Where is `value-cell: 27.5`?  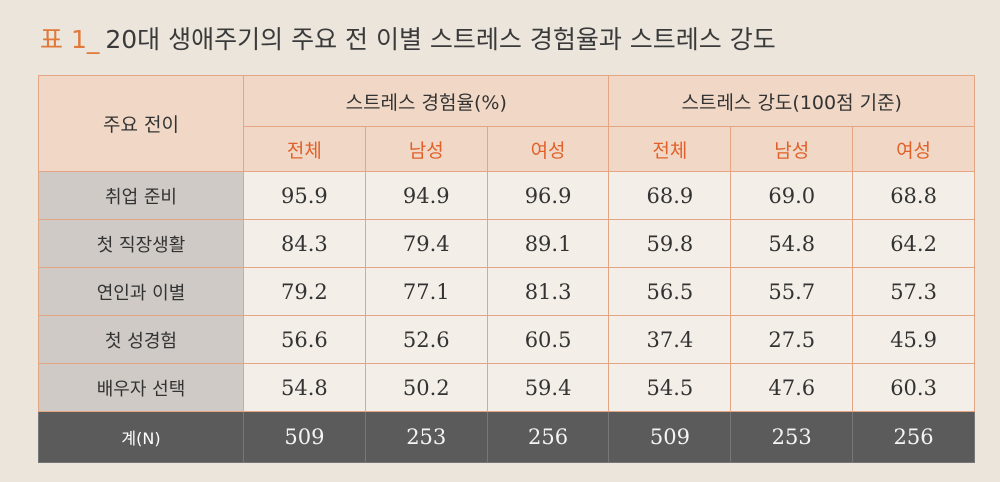 value-cell: 27.5 is located at coordinates (792, 339).